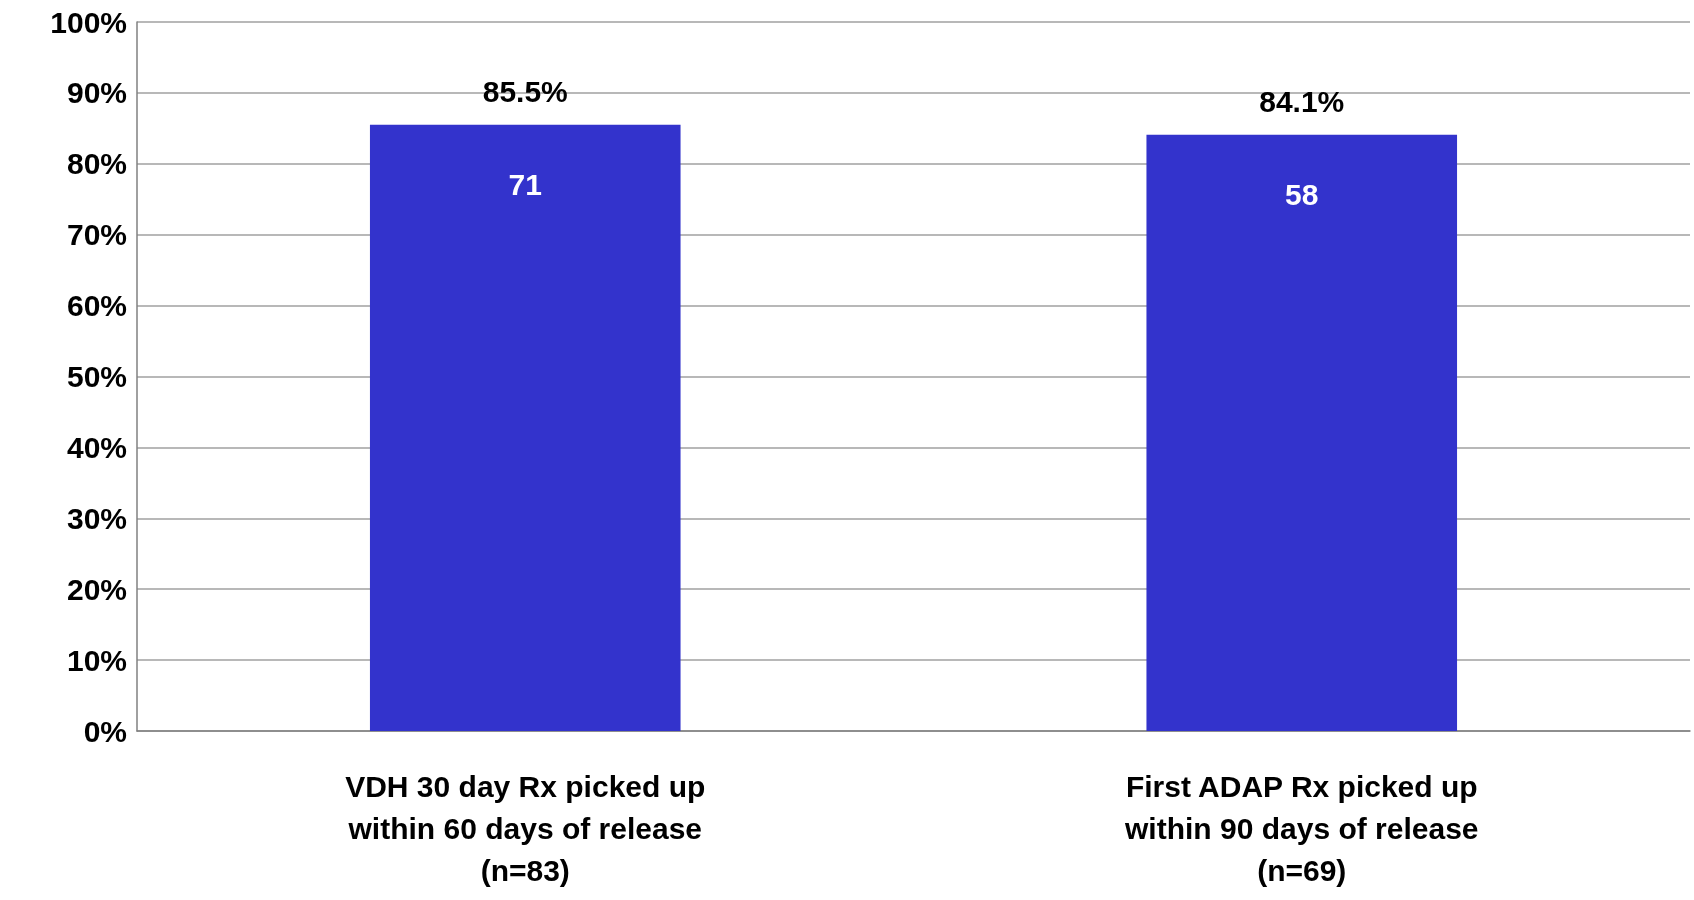 The image size is (1694, 900). Describe the element at coordinates (96, 93) in the screenshot. I see `y-tick-label: 90%` at that location.